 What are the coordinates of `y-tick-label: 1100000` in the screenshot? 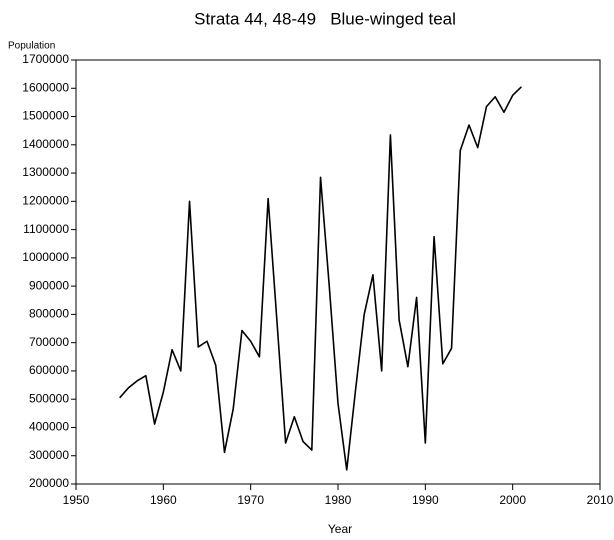 It's located at (46, 229).